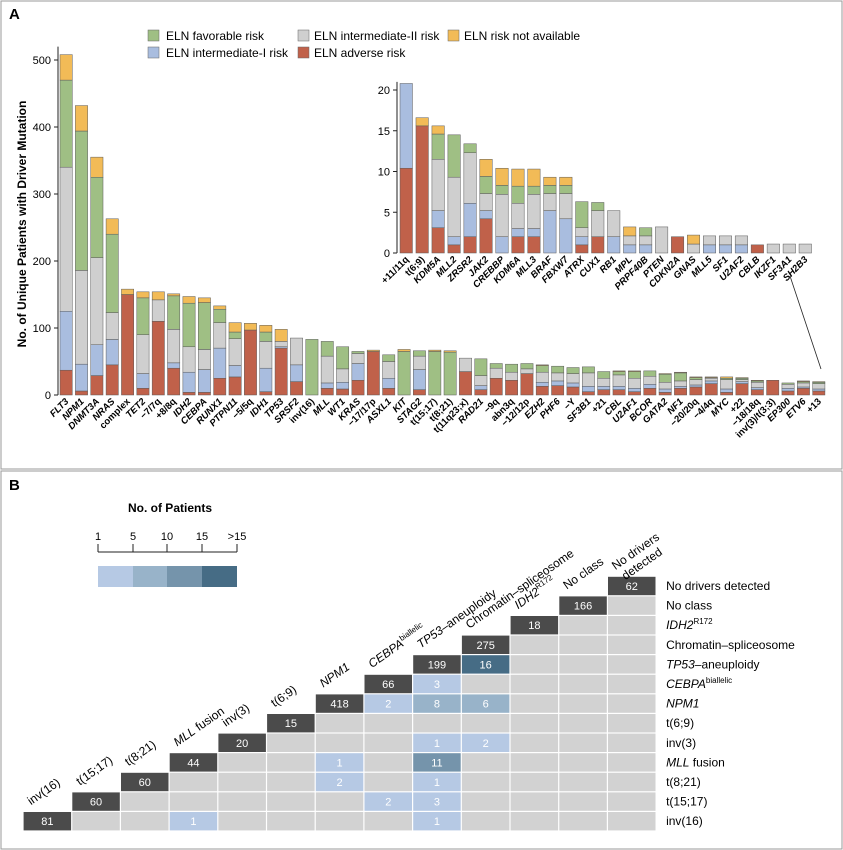  What do you see at coordinates (14, 14) in the screenshot?
I see `panel-a-label: A` at bounding box center [14, 14].